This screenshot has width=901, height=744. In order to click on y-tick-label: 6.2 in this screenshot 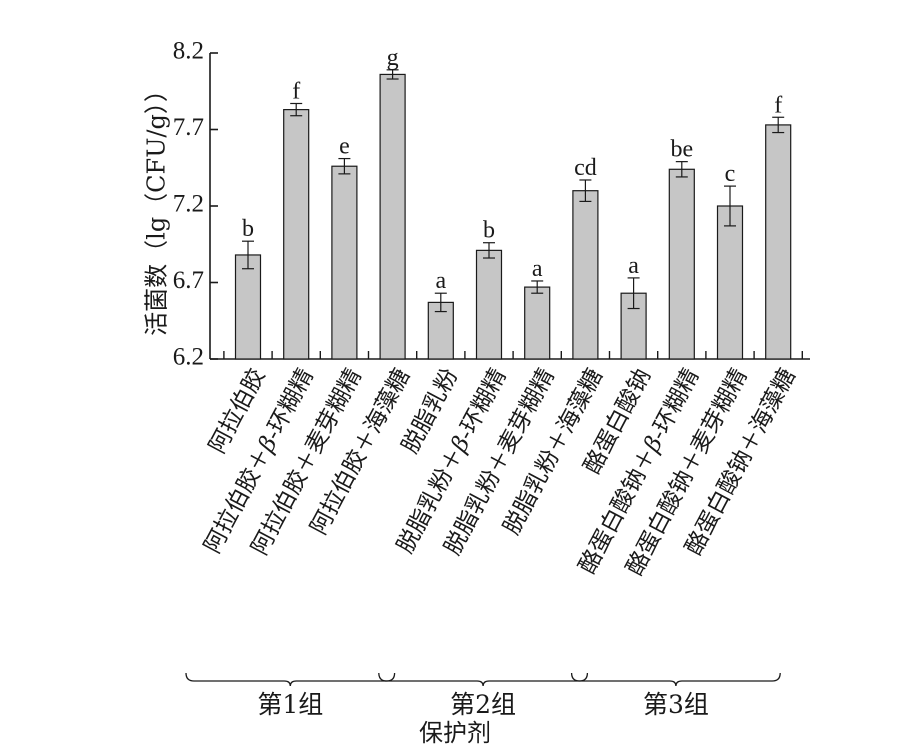, I will do `click(188, 357)`.